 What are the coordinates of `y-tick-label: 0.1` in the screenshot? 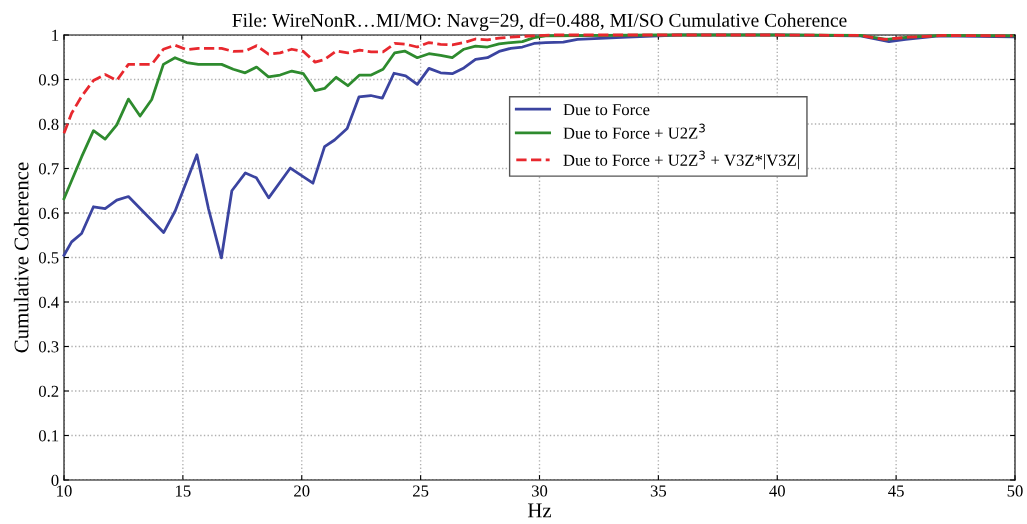 It's located at (48, 436).